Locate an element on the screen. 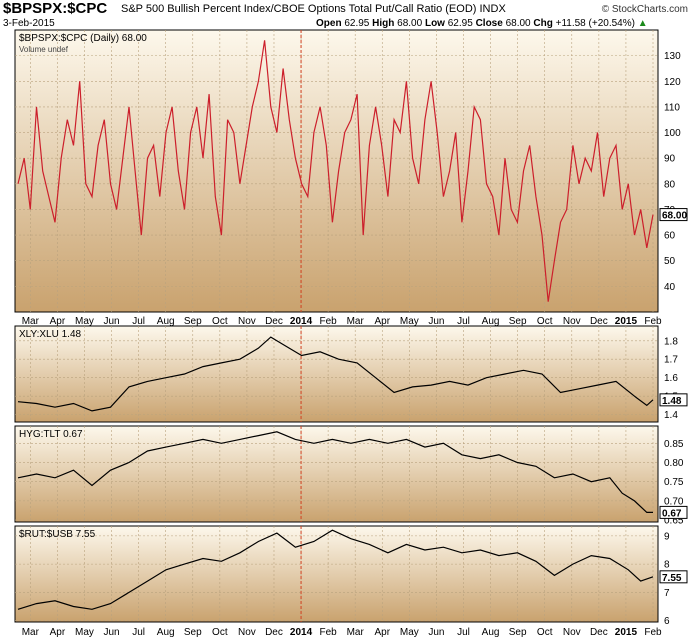 The height and width of the screenshot is (639, 700). y-tick-label: 100 is located at coordinates (672, 133).